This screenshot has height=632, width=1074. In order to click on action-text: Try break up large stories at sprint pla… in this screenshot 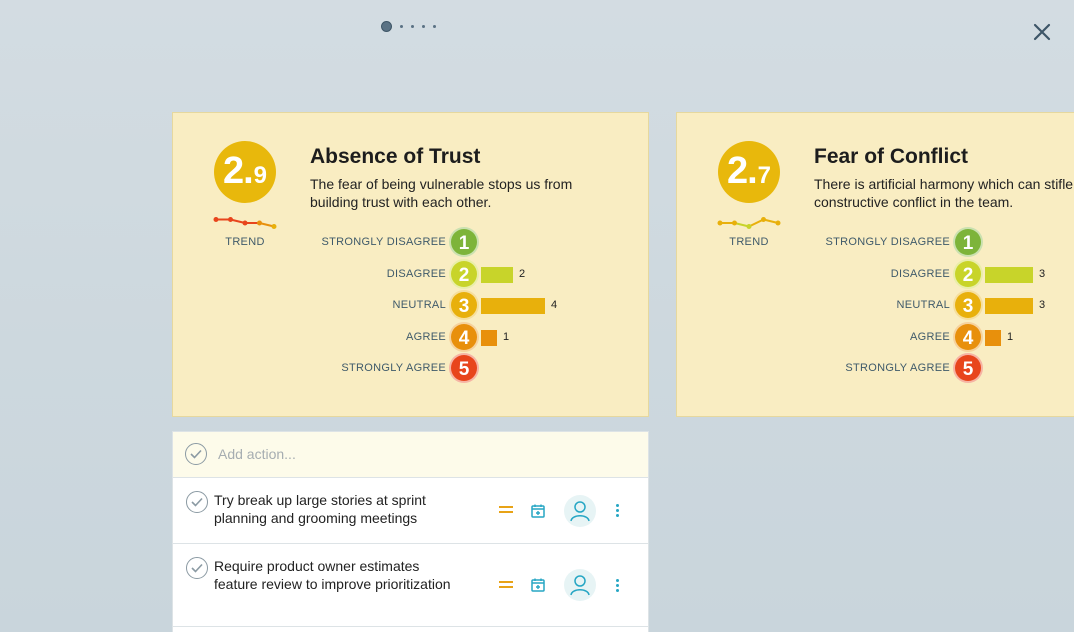, I will do `click(320, 509)`.